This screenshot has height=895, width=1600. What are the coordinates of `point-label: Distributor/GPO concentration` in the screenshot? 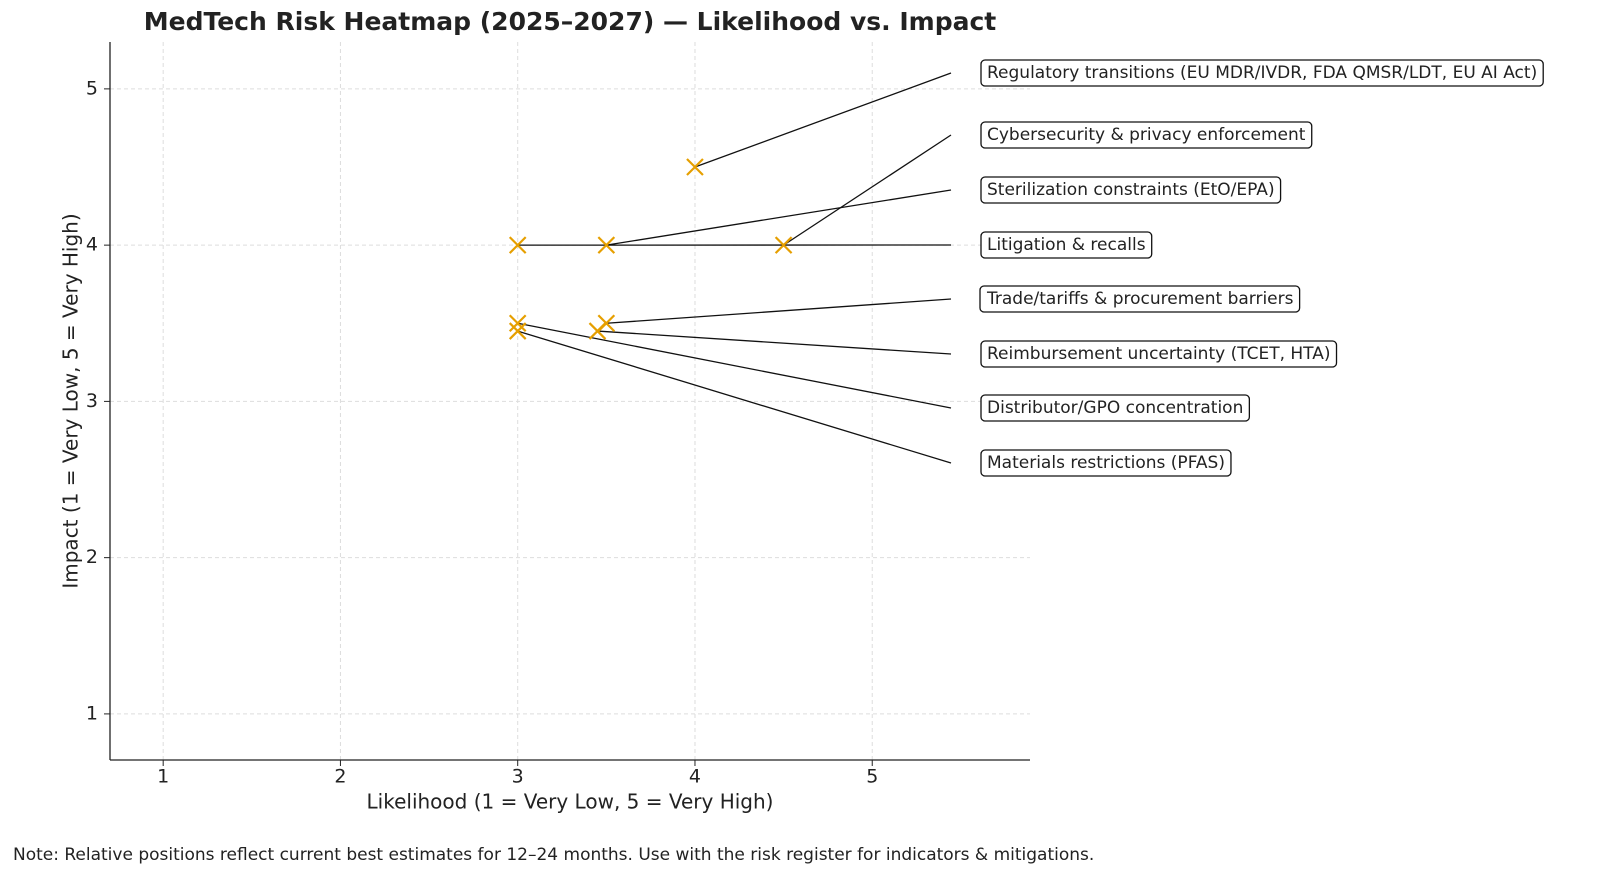 It's located at (1115, 408).